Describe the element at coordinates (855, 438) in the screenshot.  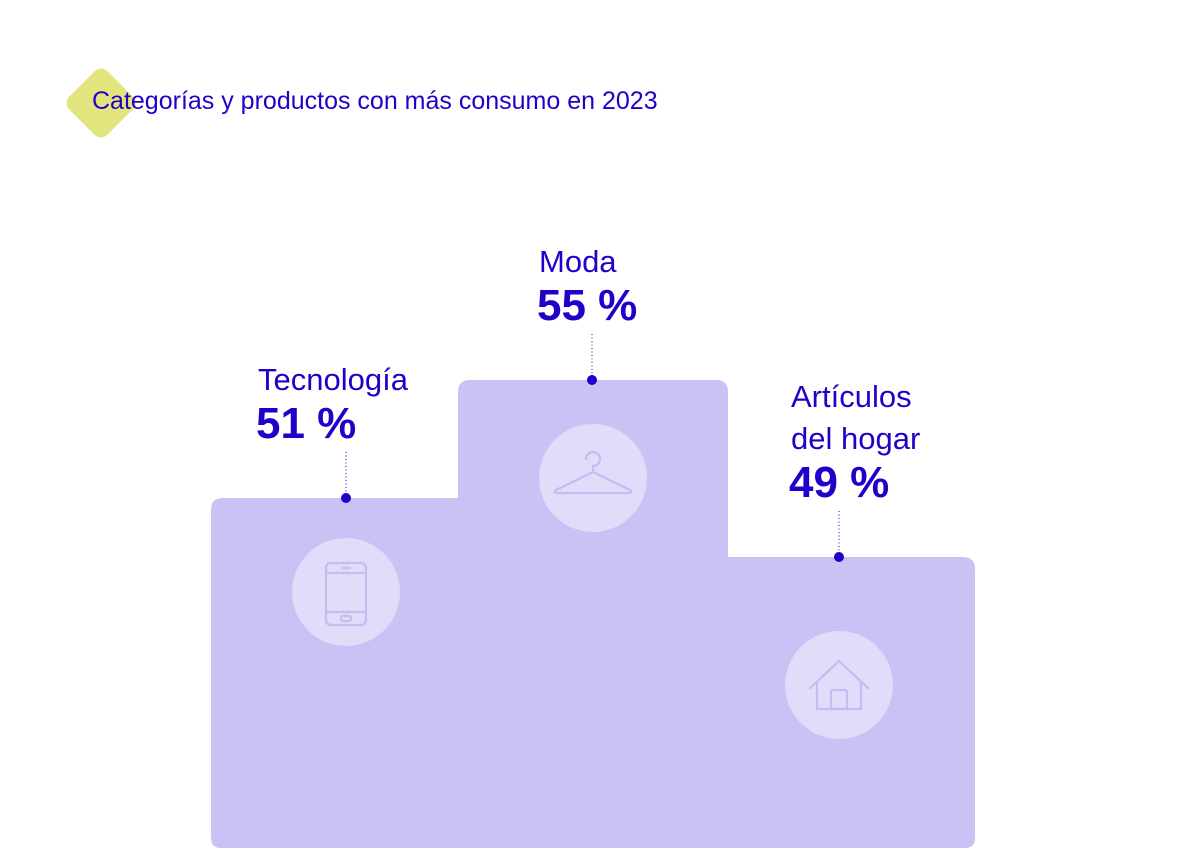
I see `category-label: del hogar` at that location.